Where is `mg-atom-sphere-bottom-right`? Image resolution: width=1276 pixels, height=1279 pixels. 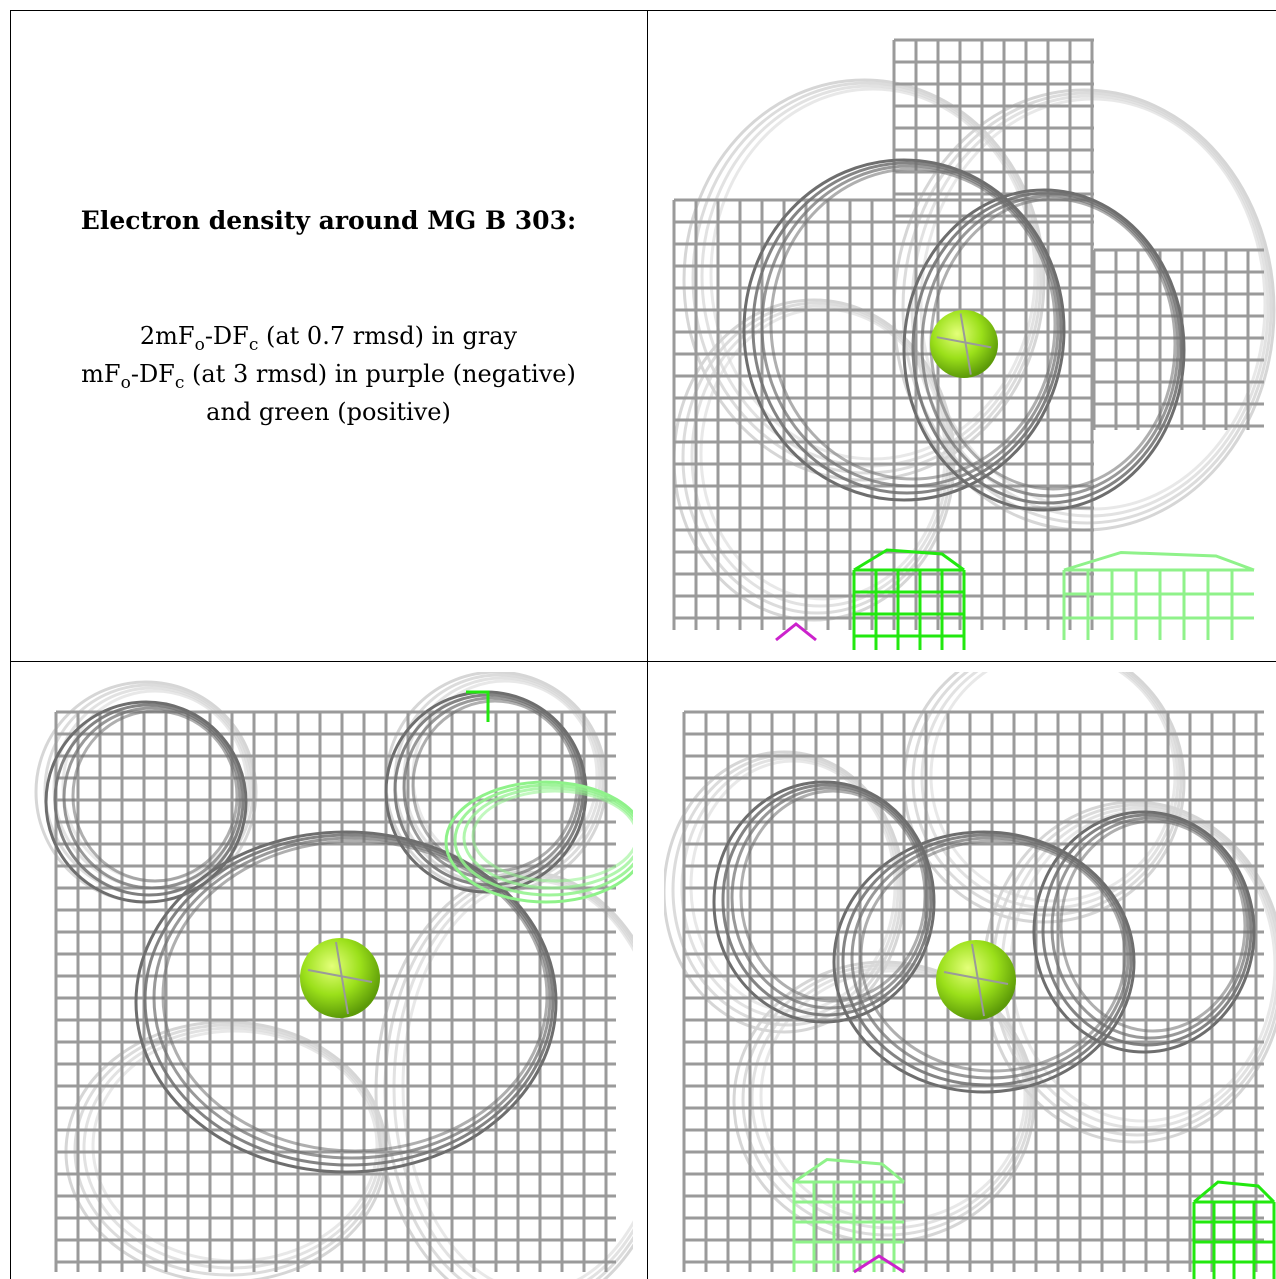
mg-atom-sphere-bottom-right is located at coordinates (976, 980).